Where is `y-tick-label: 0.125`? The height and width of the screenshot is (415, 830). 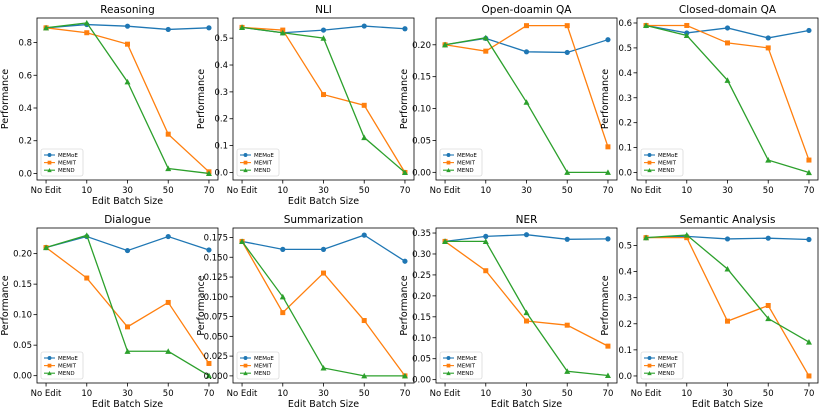 y-tick-label: 0.125 is located at coordinates (216, 278).